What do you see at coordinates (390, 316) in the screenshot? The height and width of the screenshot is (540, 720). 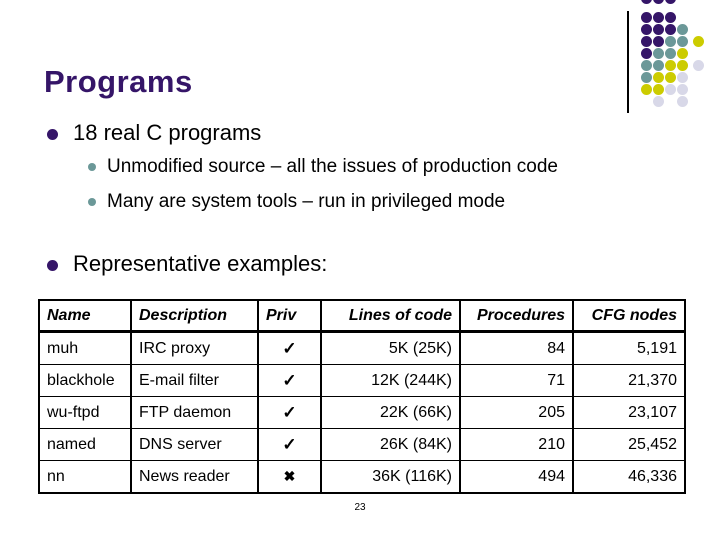 I see `col-header-lines-of-code: Lines of code` at bounding box center [390, 316].